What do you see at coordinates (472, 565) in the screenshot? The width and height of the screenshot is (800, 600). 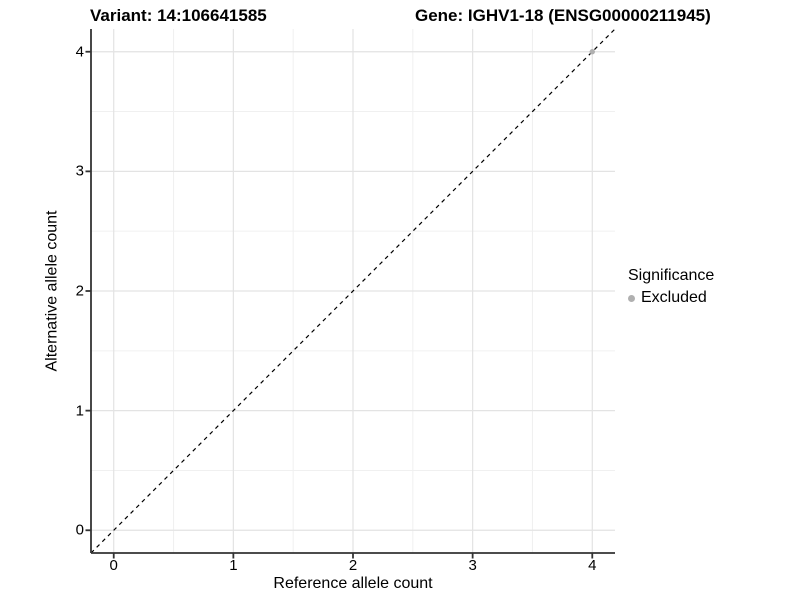 I see `x-tick-label: 3` at bounding box center [472, 565].